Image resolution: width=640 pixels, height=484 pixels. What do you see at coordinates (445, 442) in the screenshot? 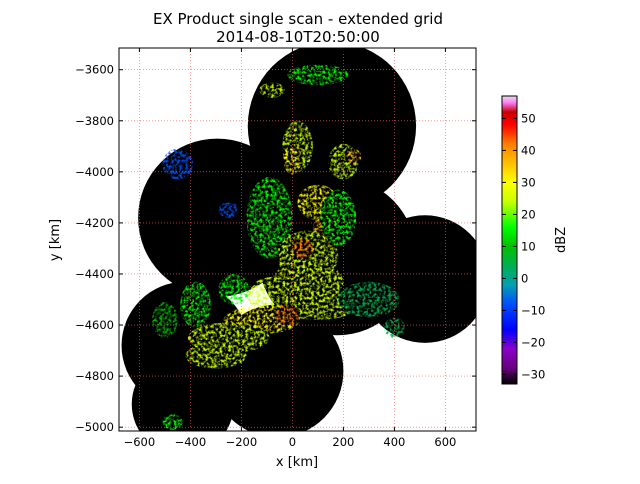
I see `x-tick-label: 600` at bounding box center [445, 442].